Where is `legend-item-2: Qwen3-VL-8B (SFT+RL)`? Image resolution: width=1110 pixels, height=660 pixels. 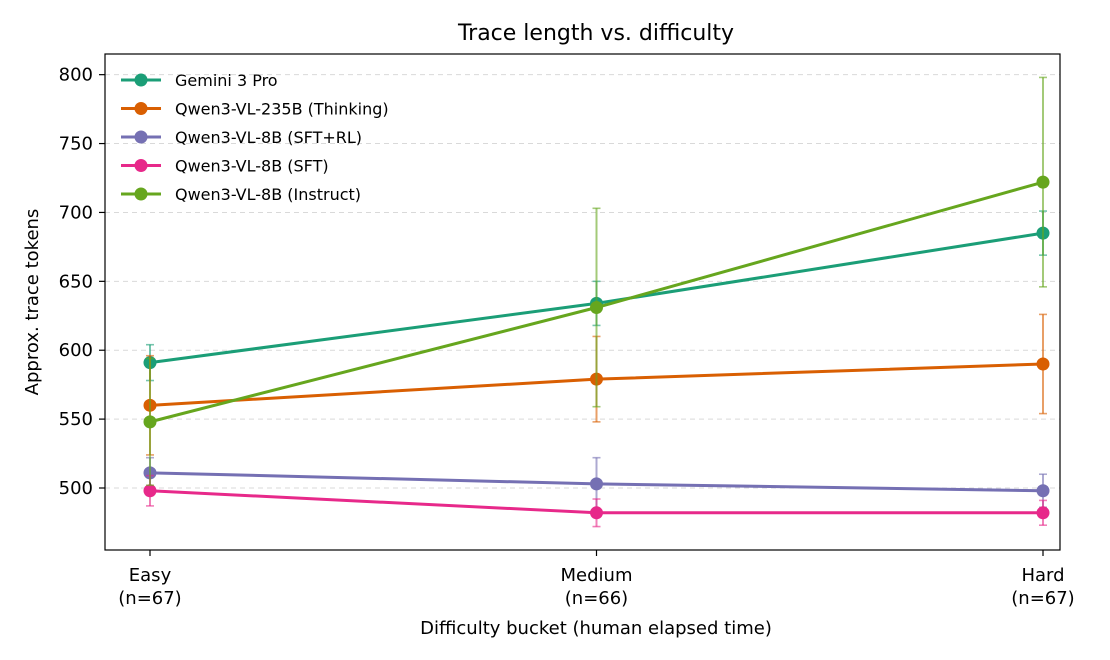 legend-item-2: Qwen3-VL-8B (SFT+RL) is located at coordinates (241, 137).